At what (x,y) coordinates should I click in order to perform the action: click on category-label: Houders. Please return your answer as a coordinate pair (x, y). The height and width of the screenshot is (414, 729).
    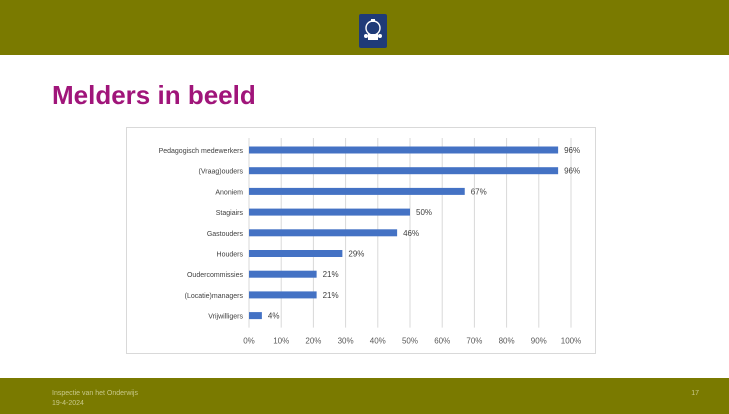
    Looking at the image, I should click on (230, 255).